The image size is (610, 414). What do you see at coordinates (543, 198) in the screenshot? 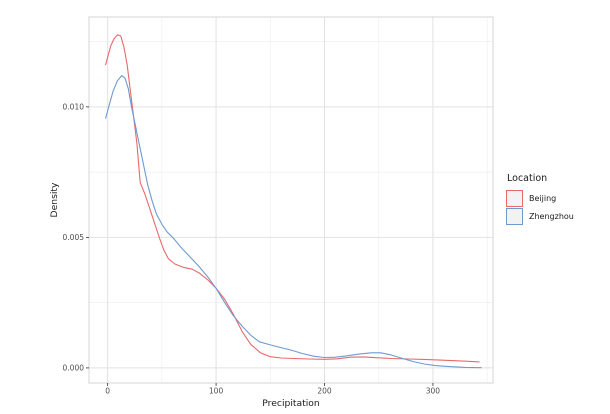
I see `legend-label: Beijing` at bounding box center [543, 198].